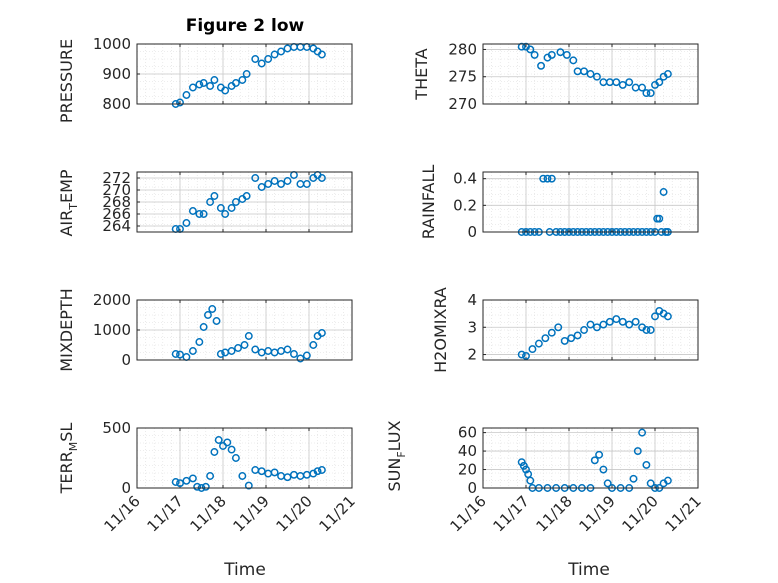  Describe the element at coordinates (66, 81) in the screenshot. I see `ylabel-pressure: PRESSURE` at that location.